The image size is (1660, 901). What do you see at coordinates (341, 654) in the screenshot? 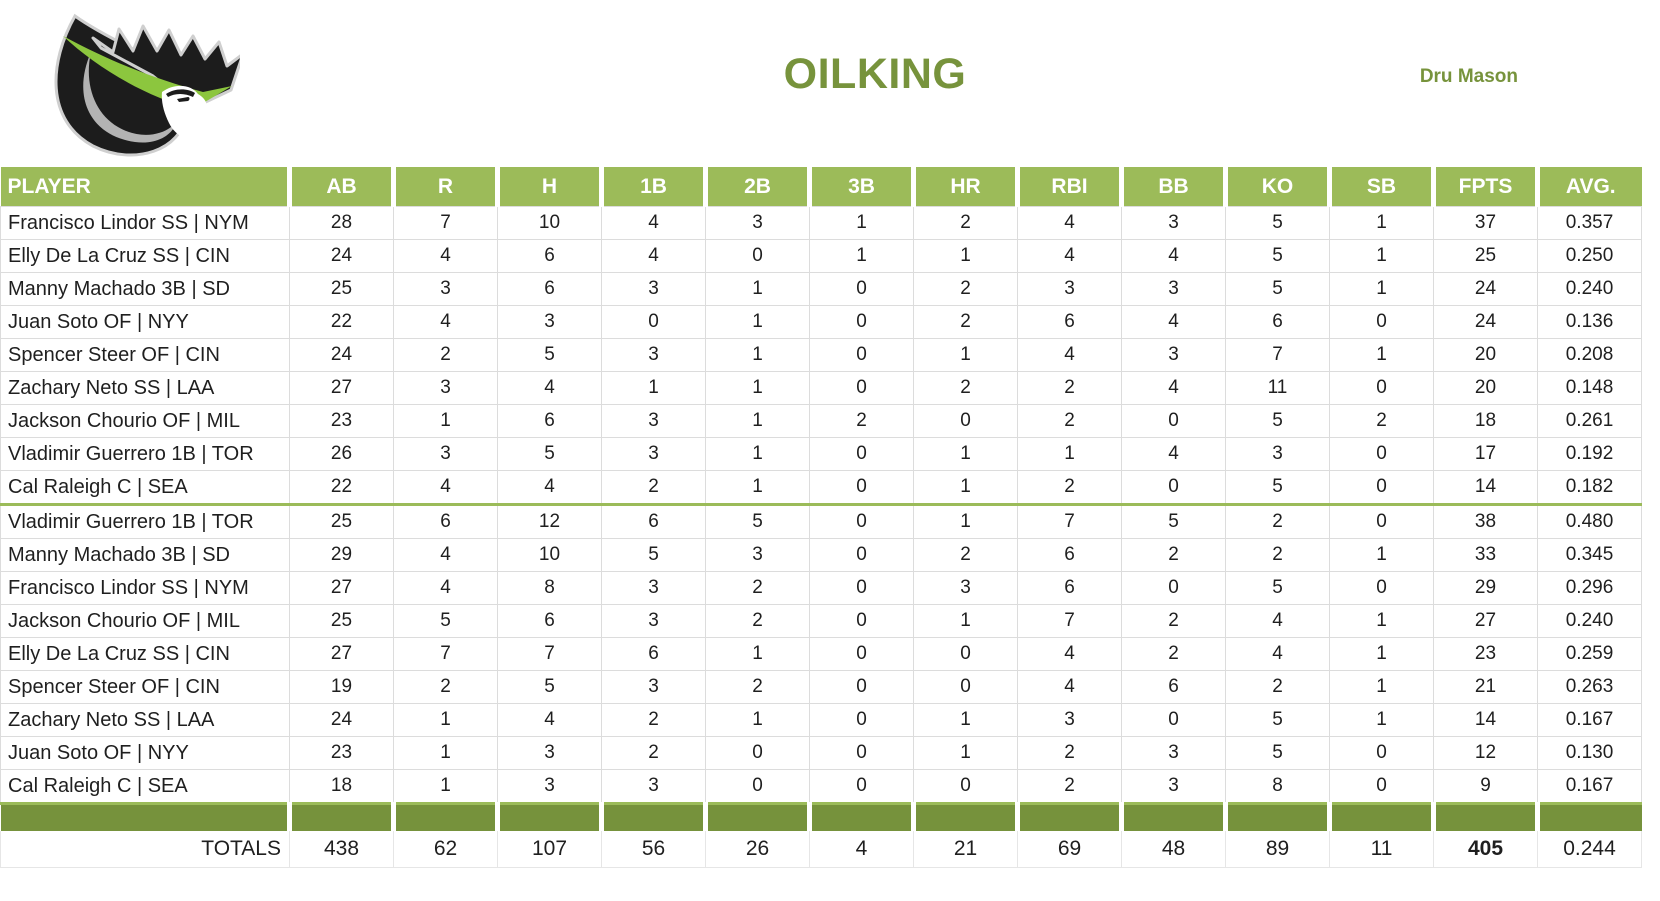
I see `stat-cell: 27` at bounding box center [341, 654].